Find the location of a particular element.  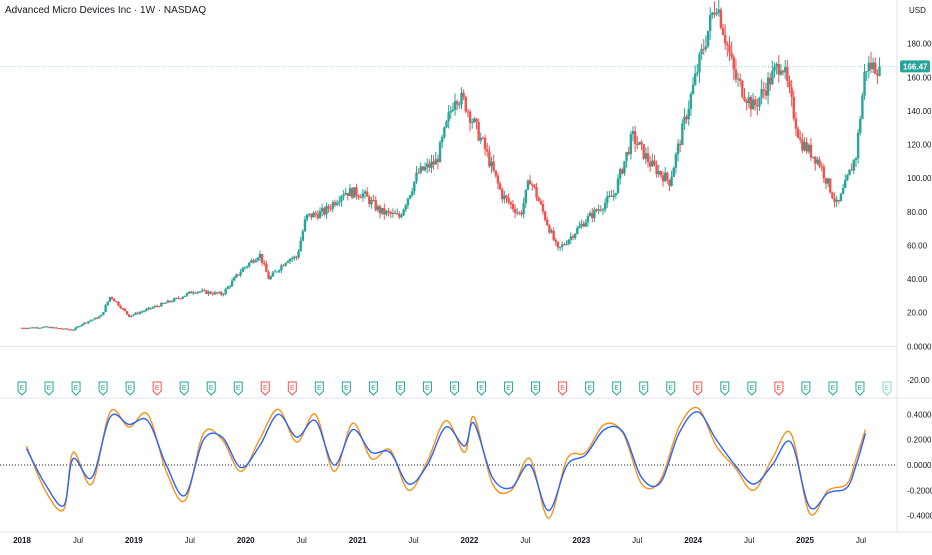

chart-title: Advanced Micro Devices Inc · 1W · NASDAQ is located at coordinates (106, 10).